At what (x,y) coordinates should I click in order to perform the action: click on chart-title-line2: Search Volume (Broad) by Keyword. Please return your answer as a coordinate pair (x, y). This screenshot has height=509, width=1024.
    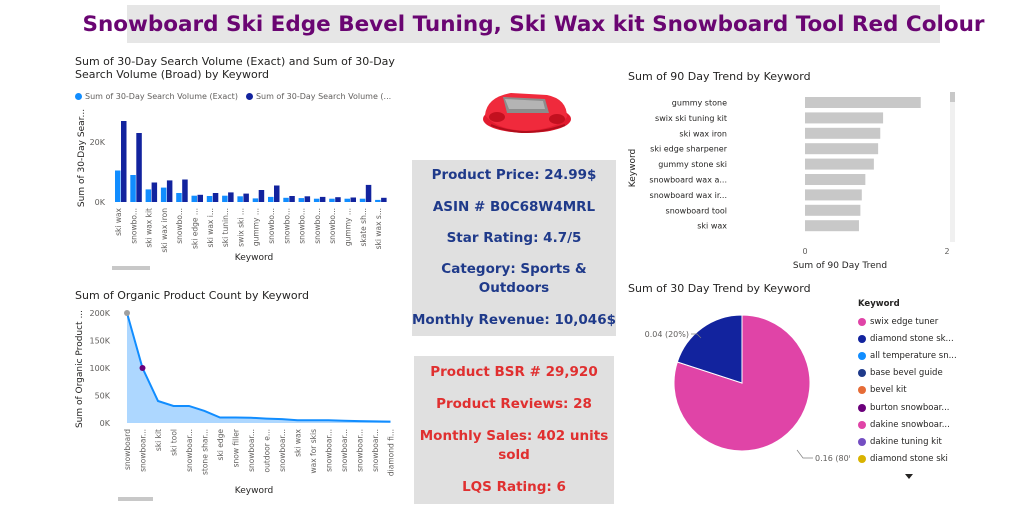
    Looking at the image, I should click on (172, 74).